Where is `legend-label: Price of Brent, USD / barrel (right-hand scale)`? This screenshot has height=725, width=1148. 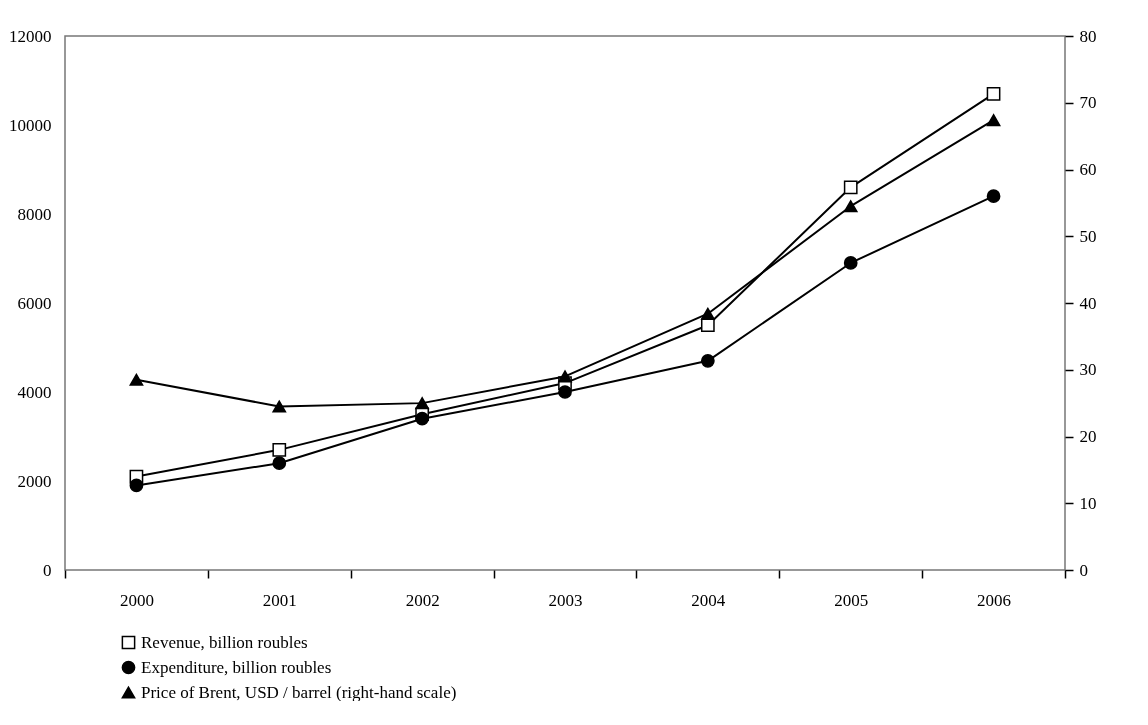 legend-label: Price of Brent, USD / barrel (right-hand scale) is located at coordinates (299, 692).